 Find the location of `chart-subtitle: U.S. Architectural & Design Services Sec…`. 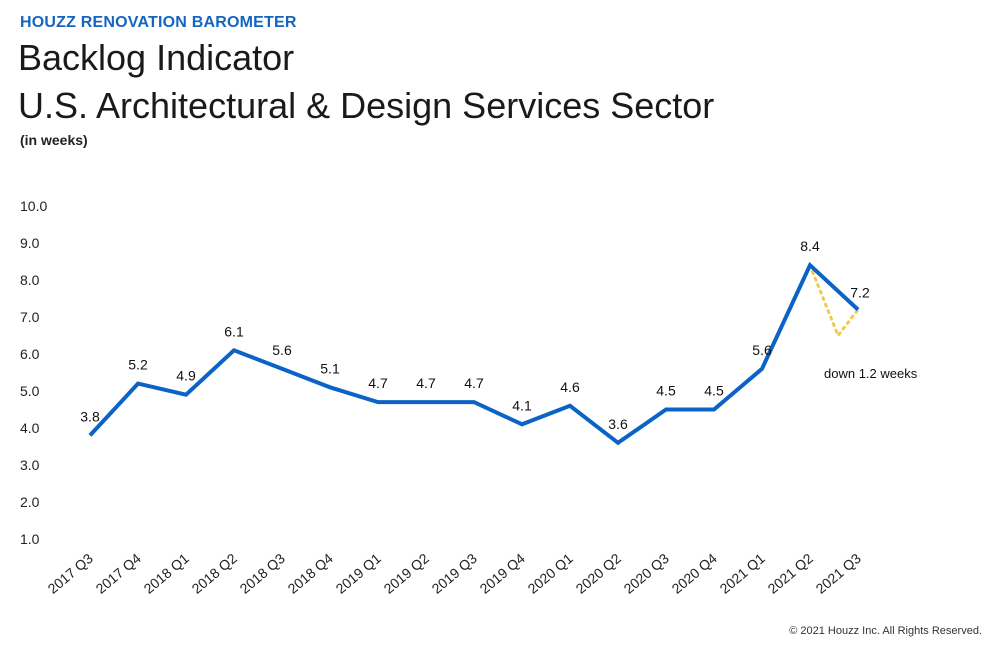

chart-subtitle: U.S. Architectural & Design Services Sec… is located at coordinates (366, 105).